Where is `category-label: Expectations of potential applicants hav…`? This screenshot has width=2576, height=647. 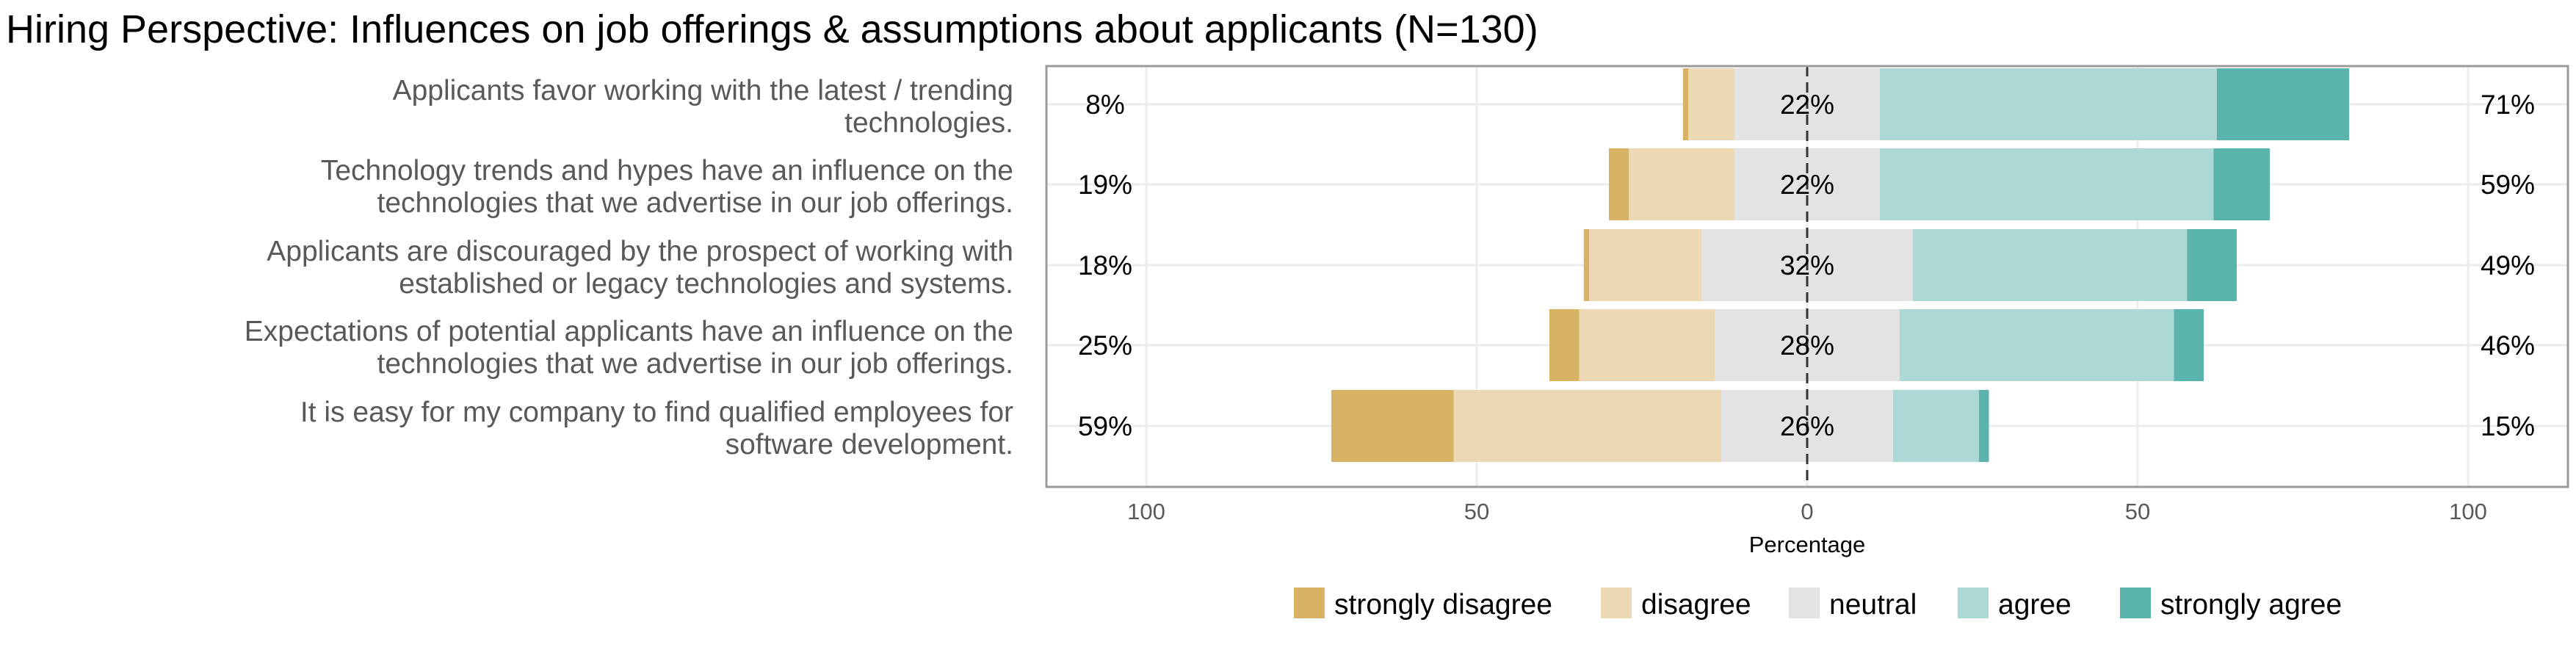
category-label: Expectations of potential applicants hav… is located at coordinates (629, 348).